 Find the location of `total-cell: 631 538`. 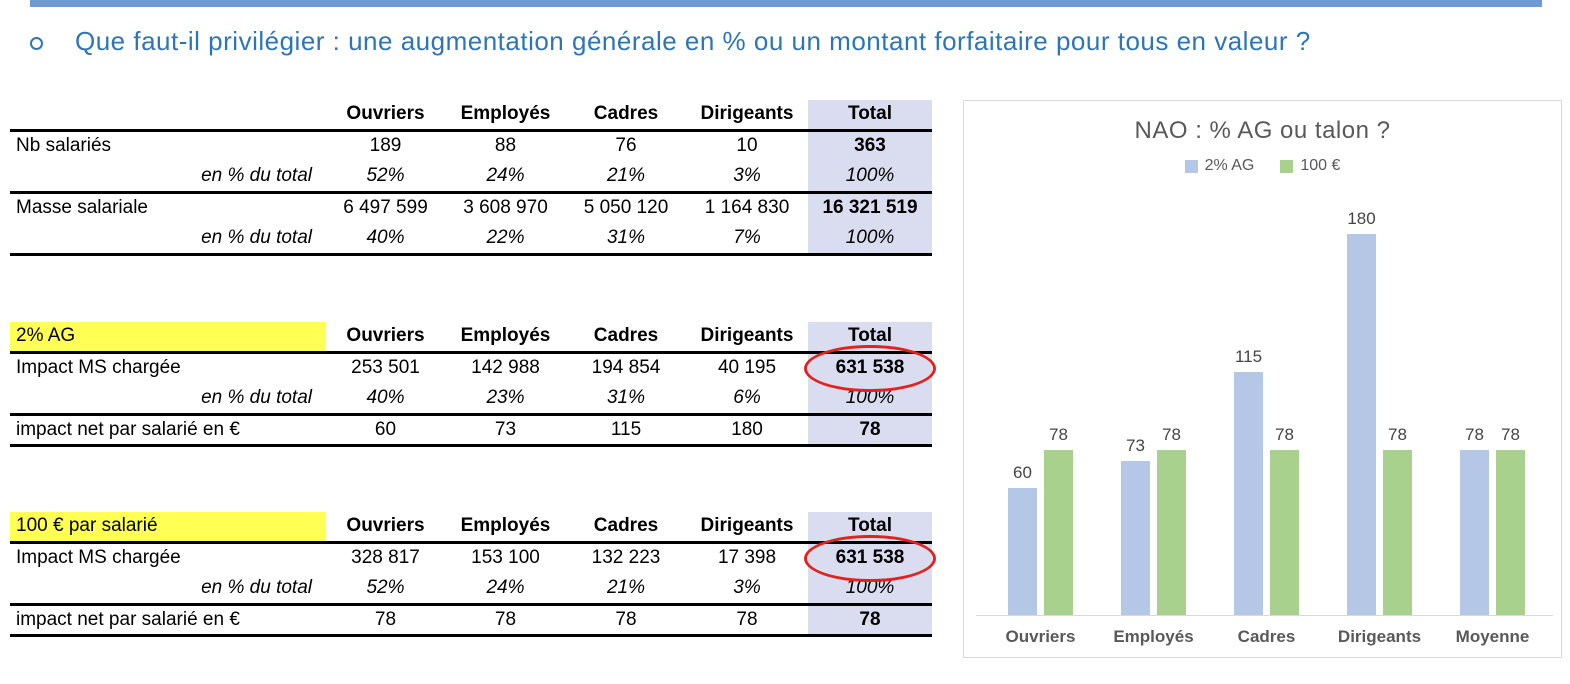

total-cell: 631 538 is located at coordinates (870, 558).